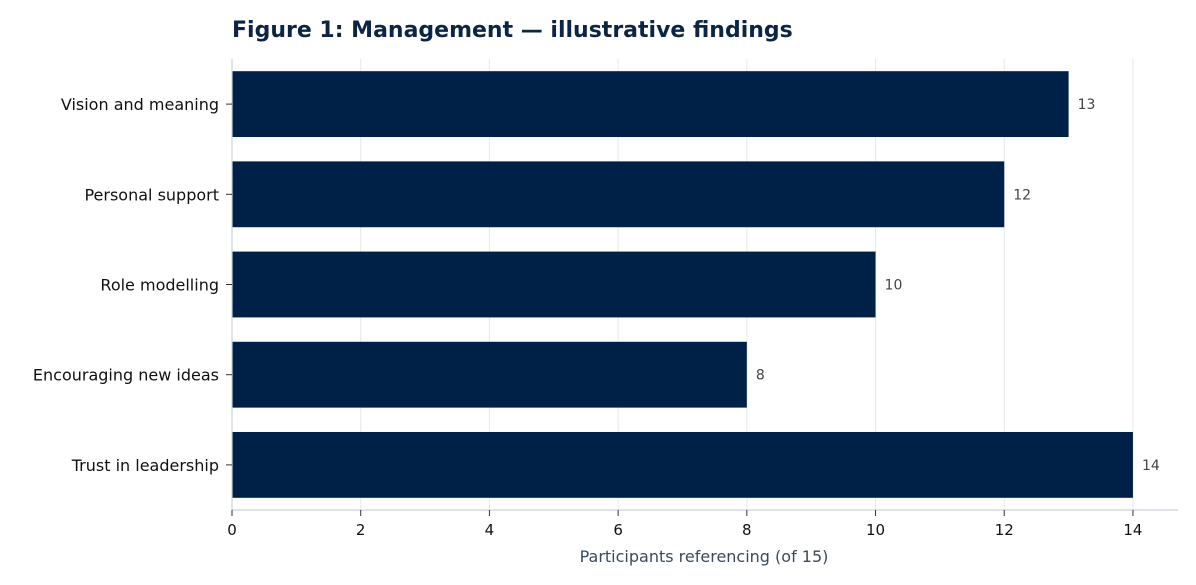 This screenshot has width=1196, height=585. Describe the element at coordinates (490, 530) in the screenshot. I see `x-tick-label: 4` at that location.